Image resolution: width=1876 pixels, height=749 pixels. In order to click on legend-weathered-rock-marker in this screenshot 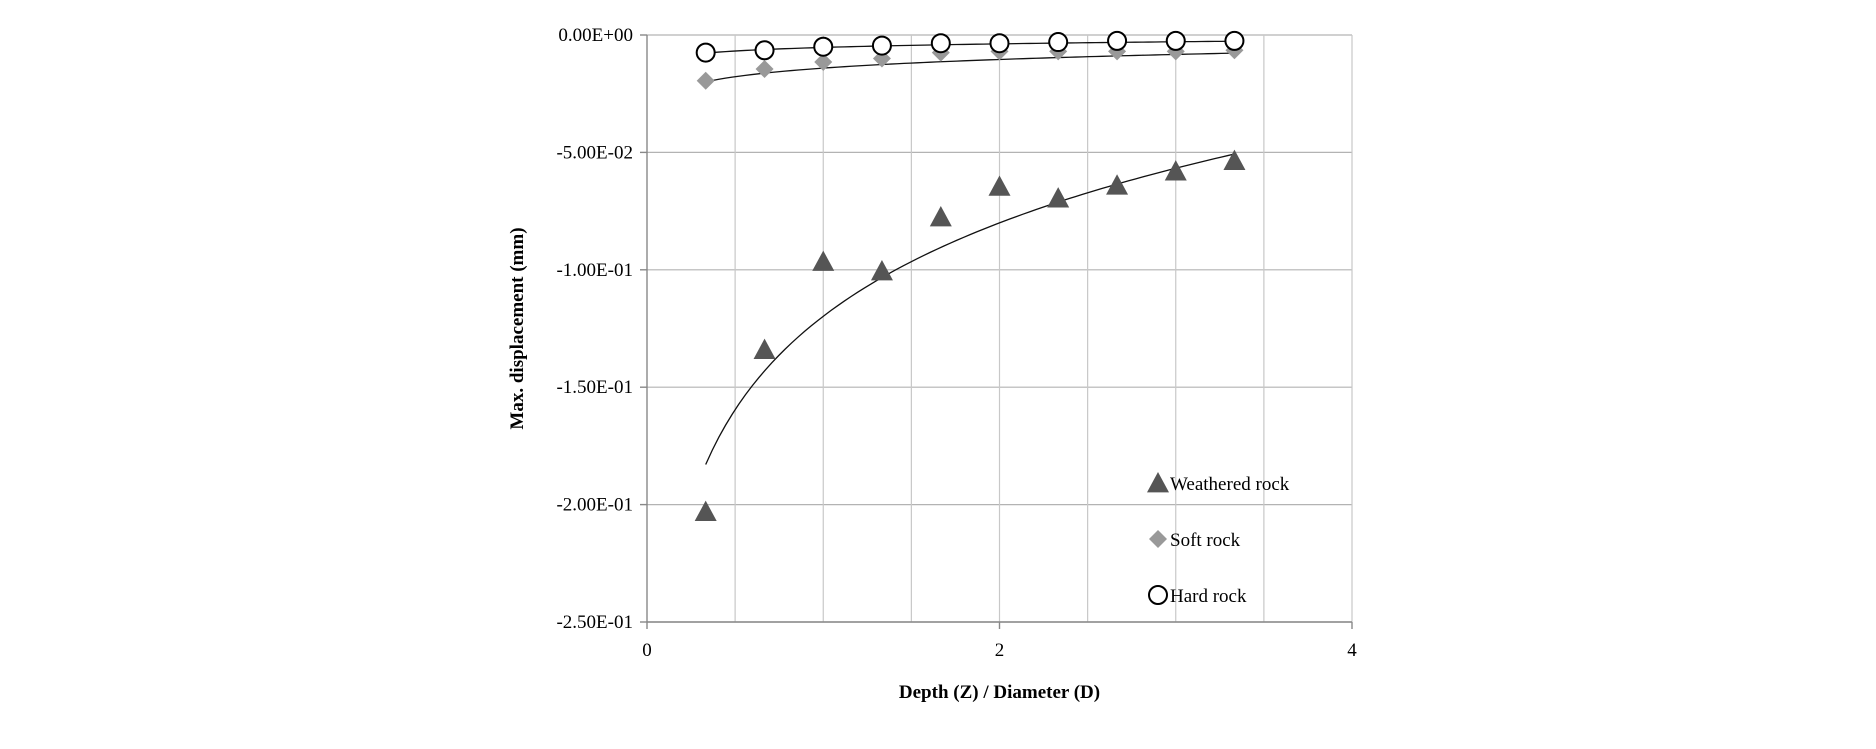, I will do `click(1158, 482)`.